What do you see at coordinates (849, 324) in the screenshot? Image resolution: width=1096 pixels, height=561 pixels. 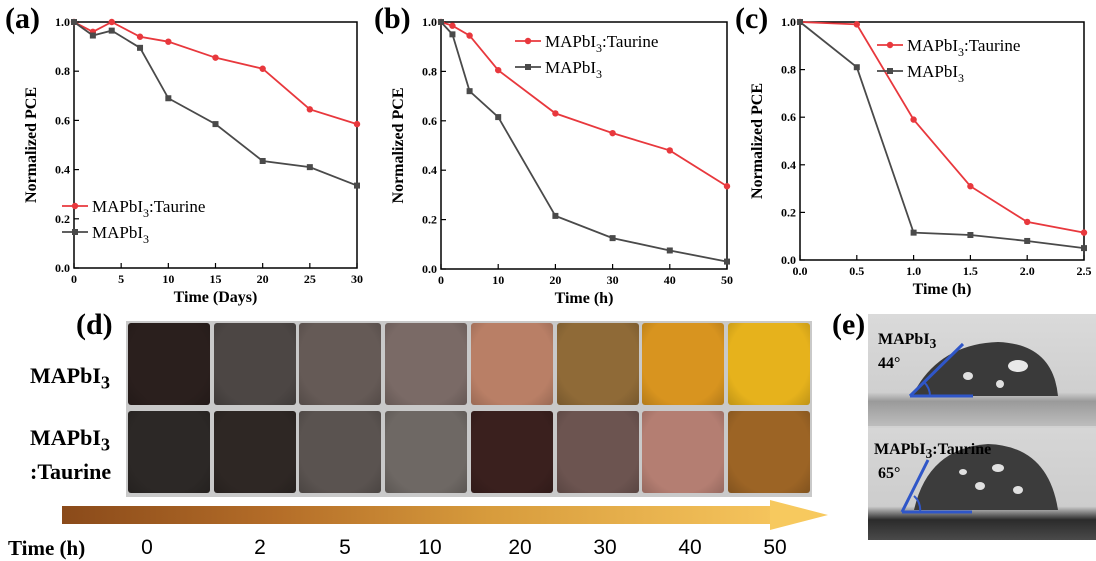 I see `panel-label-e: (e)` at bounding box center [849, 324].